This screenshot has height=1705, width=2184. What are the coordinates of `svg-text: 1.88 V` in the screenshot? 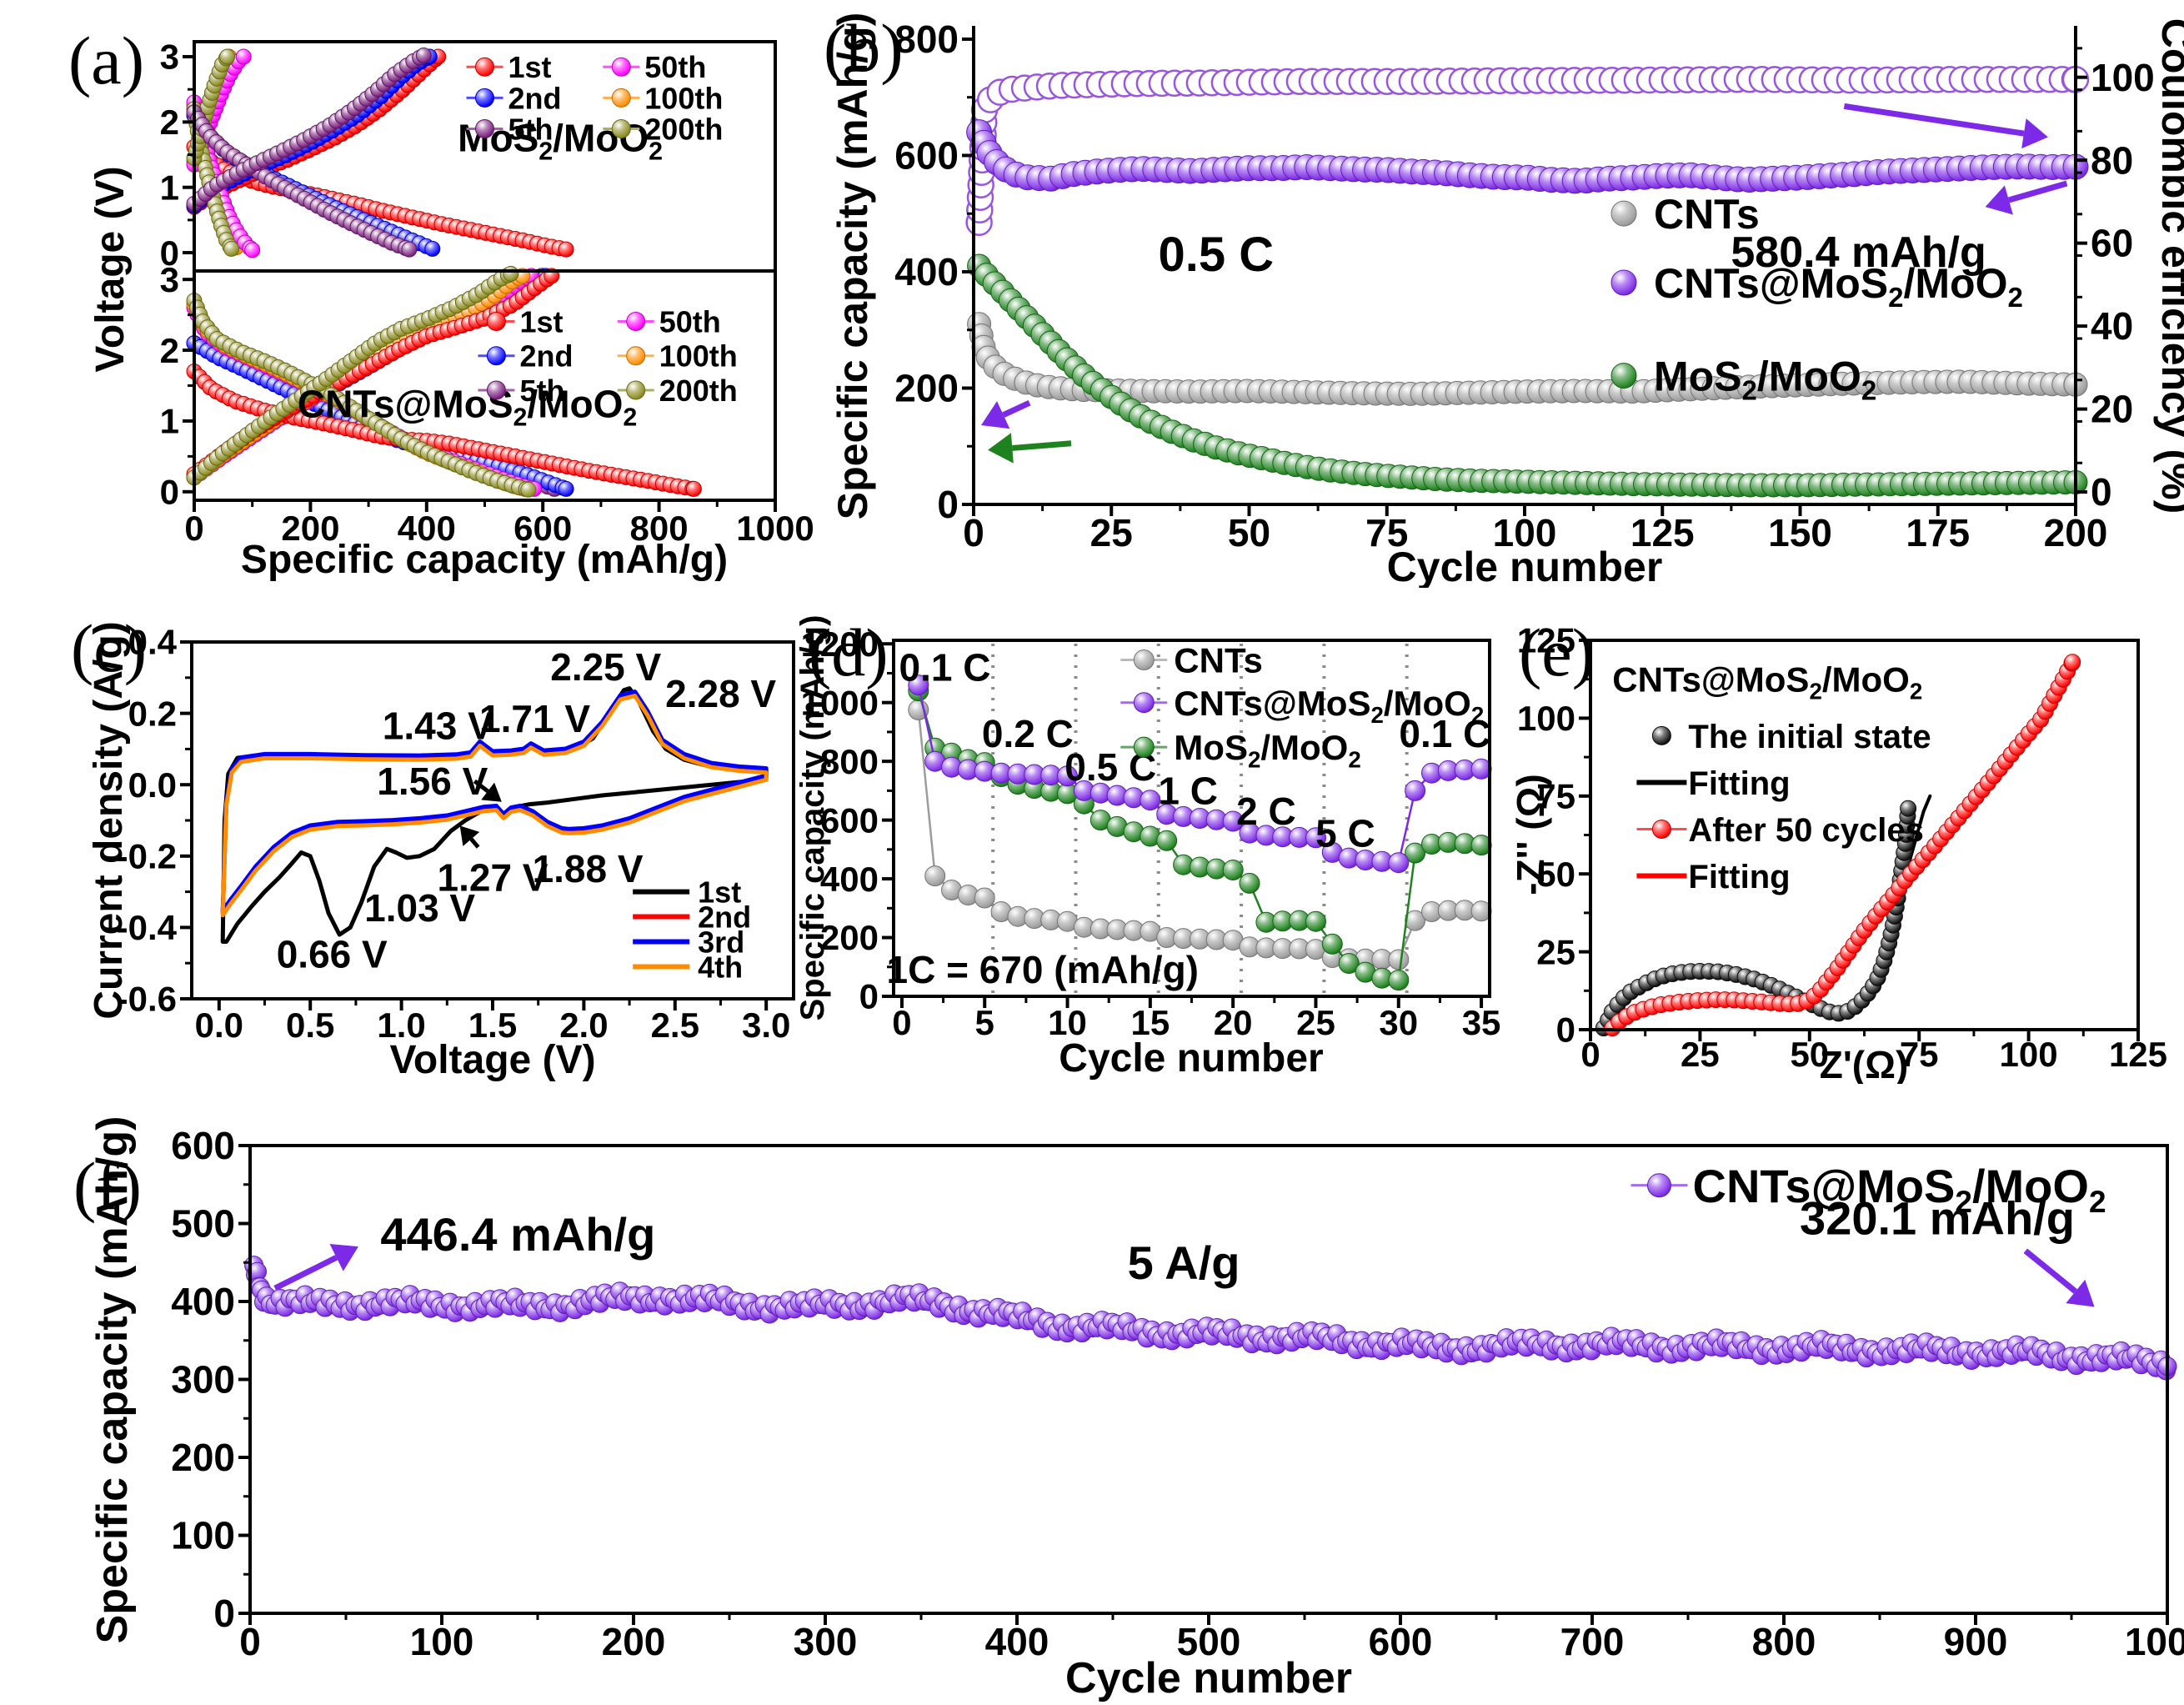 It's located at (588, 868).